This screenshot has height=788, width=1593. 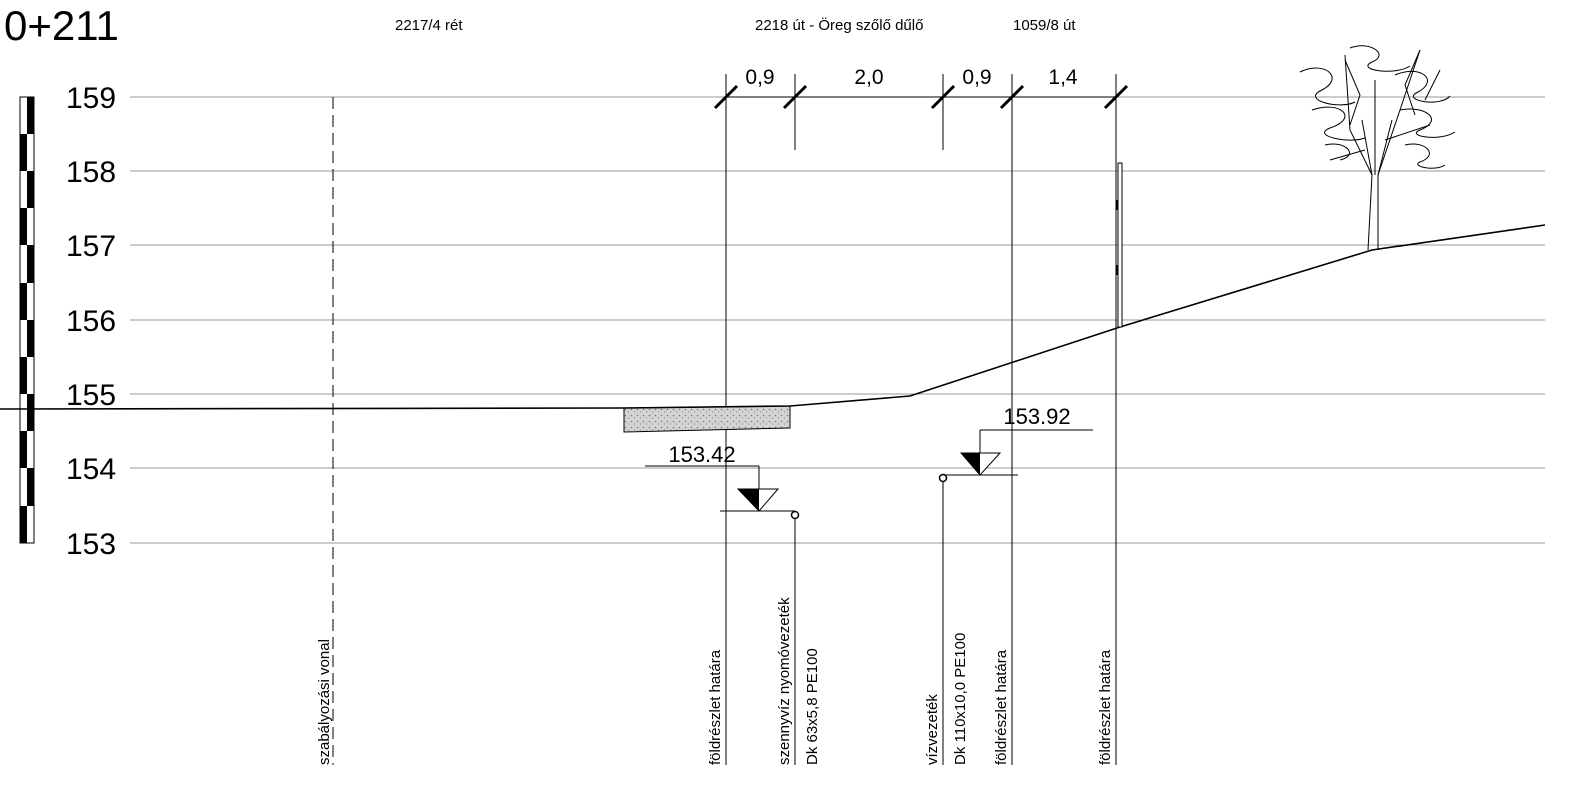 I want to click on label-regulation-line: szabályozási vonal, so click(x=324, y=702).